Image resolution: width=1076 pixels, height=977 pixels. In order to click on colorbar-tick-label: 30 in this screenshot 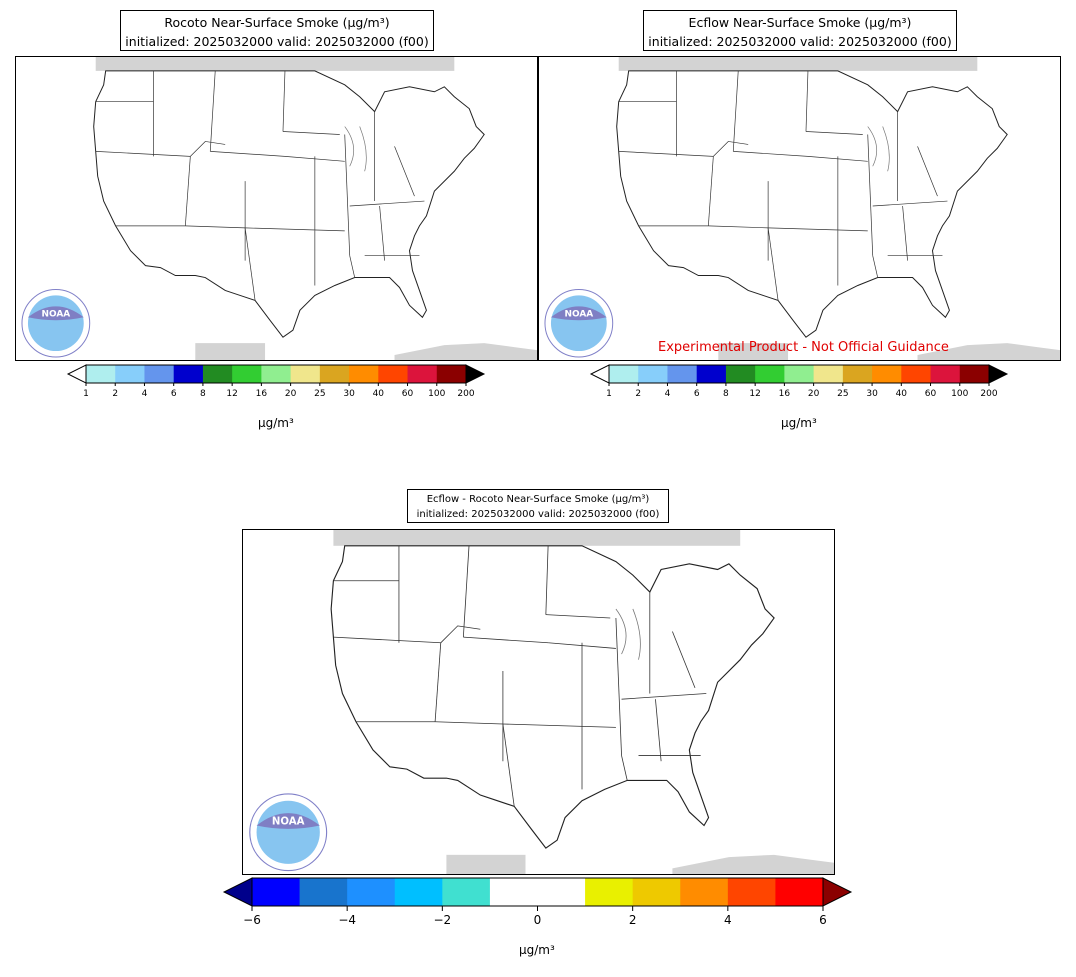, I will do `click(872, 394)`.